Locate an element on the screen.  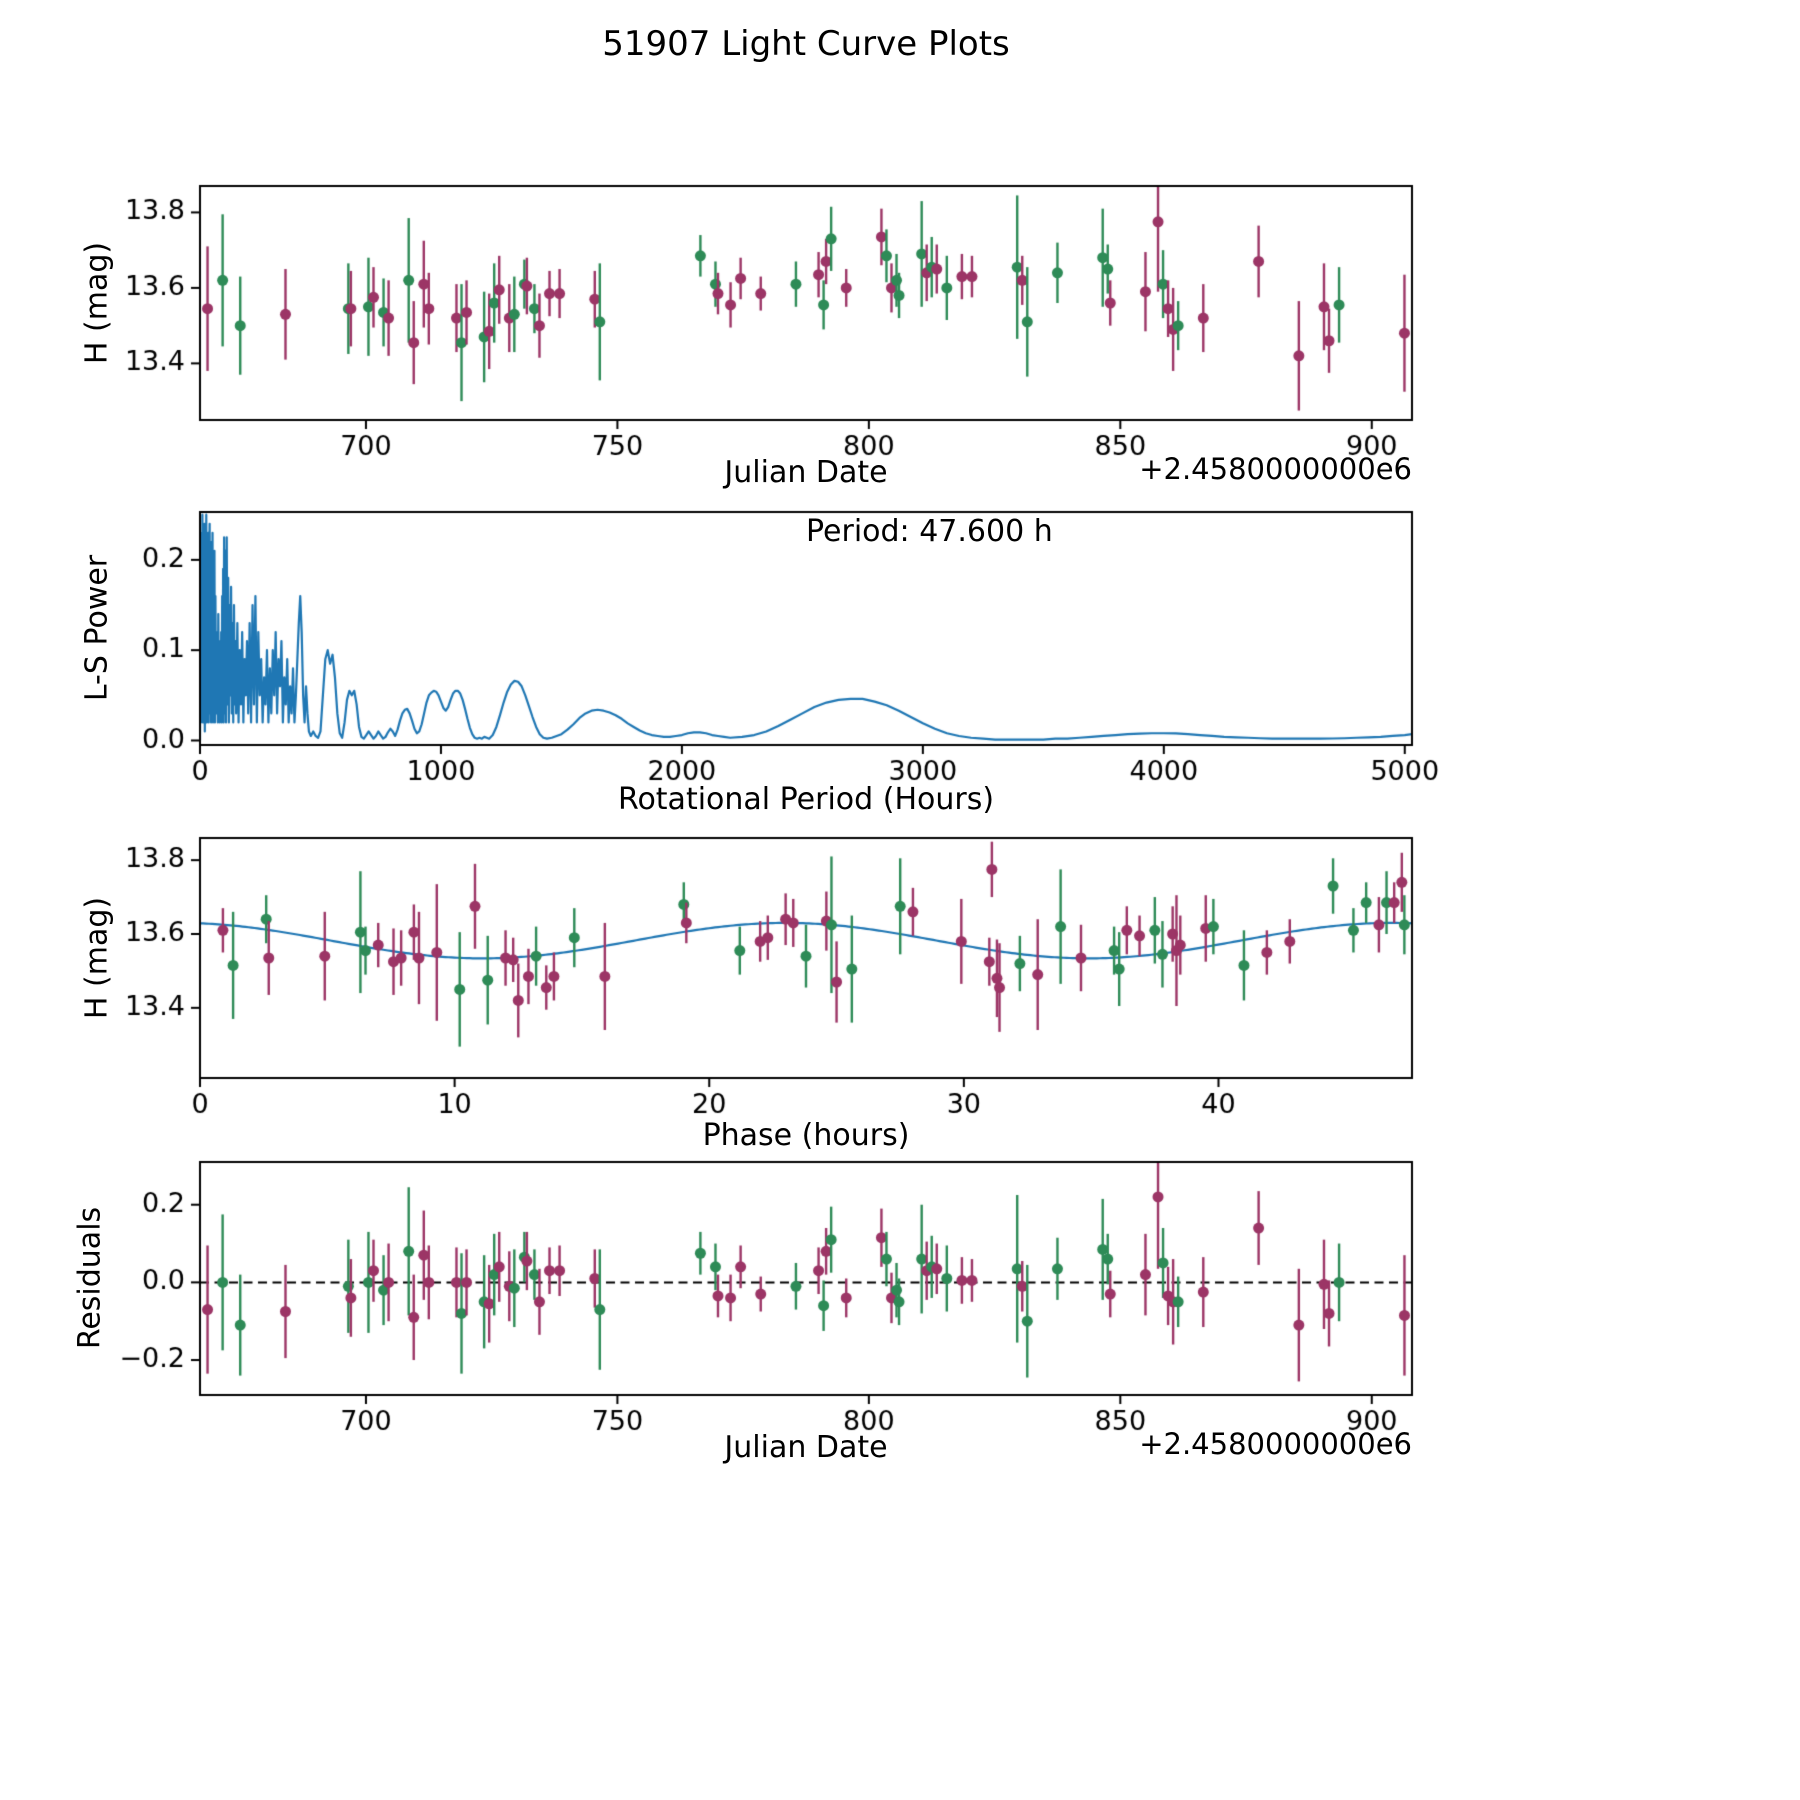
period-annotation: Period: 47.600 h is located at coordinates (929, 531).